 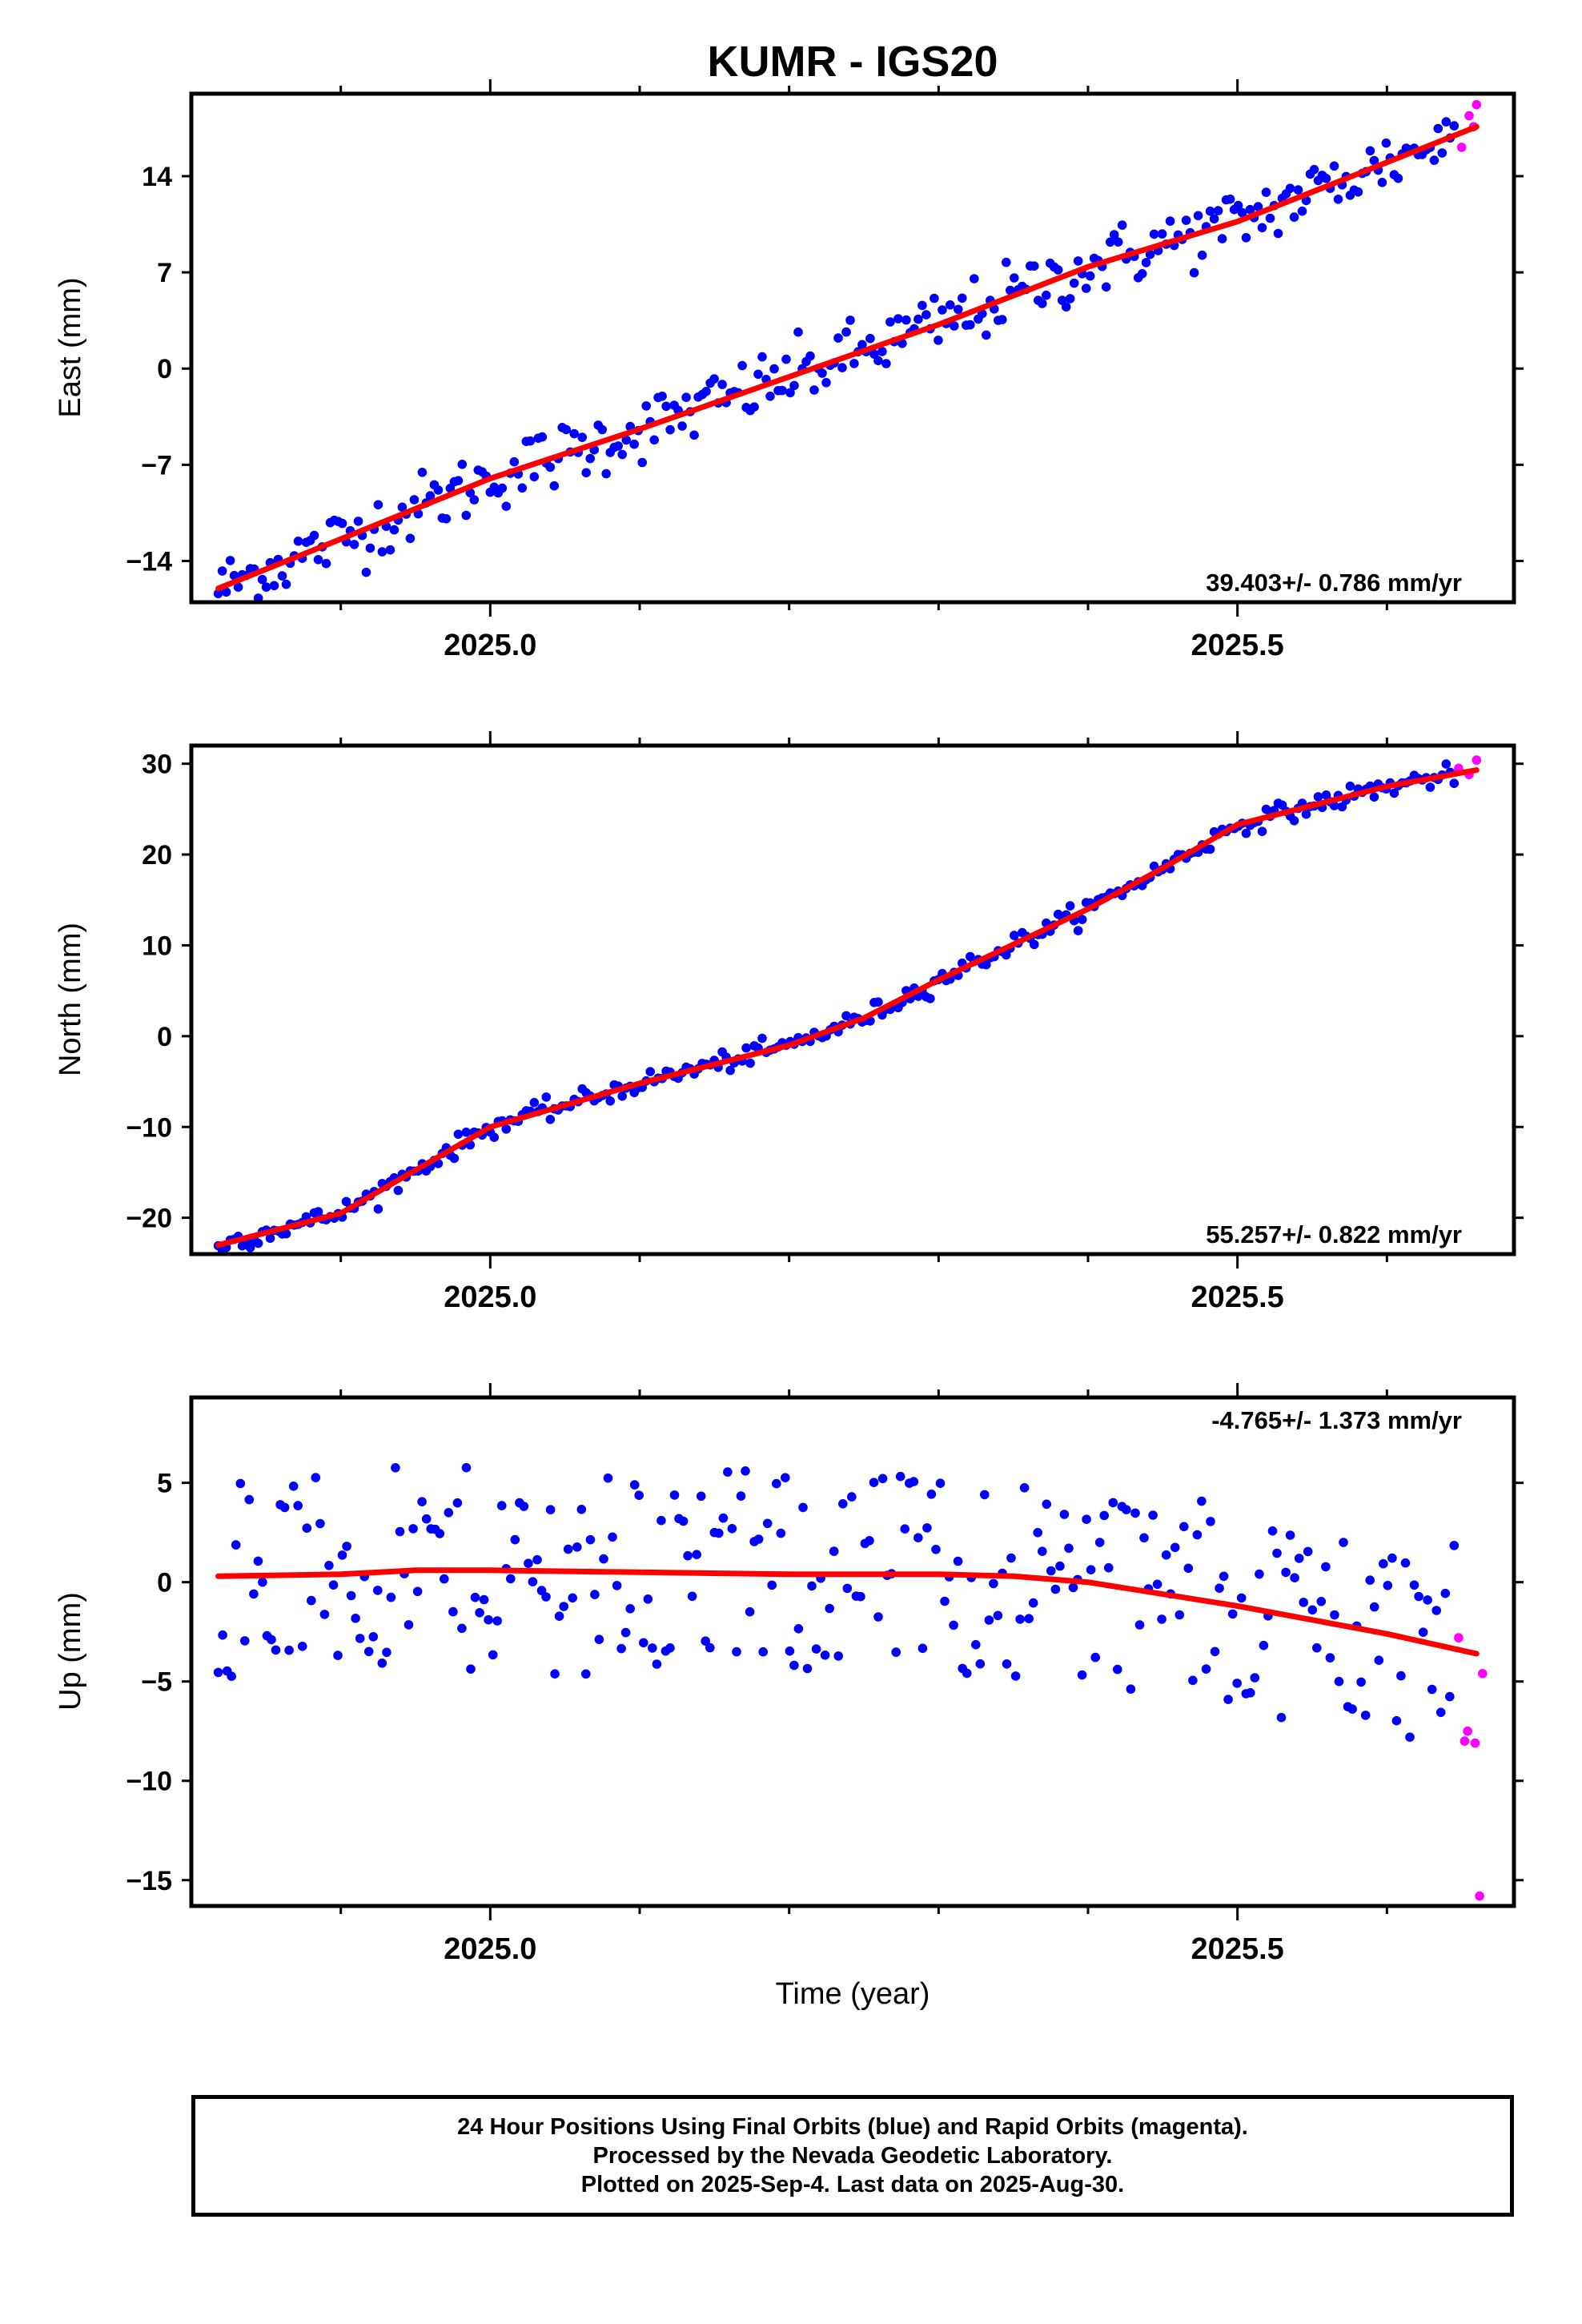 What do you see at coordinates (149, 562) in the screenshot?
I see `east-y-tick-label: −14` at bounding box center [149, 562].